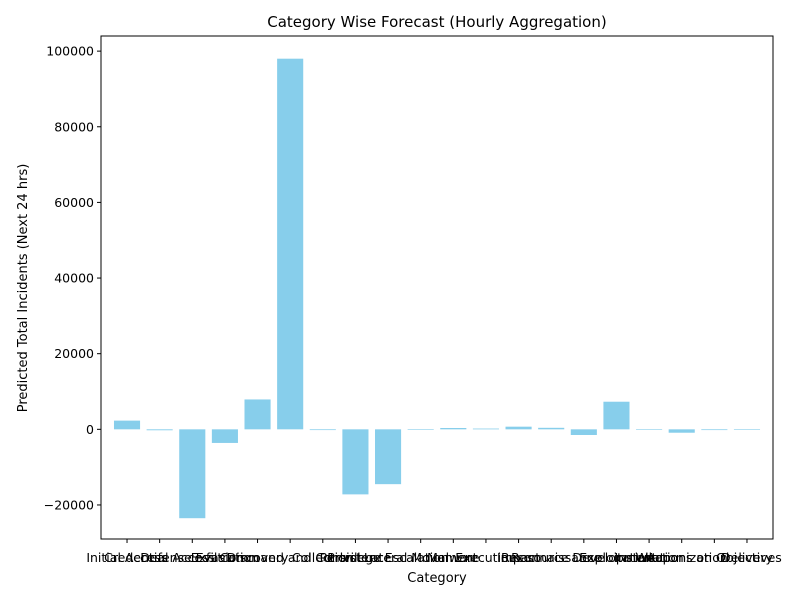 The image size is (800, 600). What do you see at coordinates (258, 557) in the screenshot?
I see `x-tick-label: Discovery` at bounding box center [258, 557].